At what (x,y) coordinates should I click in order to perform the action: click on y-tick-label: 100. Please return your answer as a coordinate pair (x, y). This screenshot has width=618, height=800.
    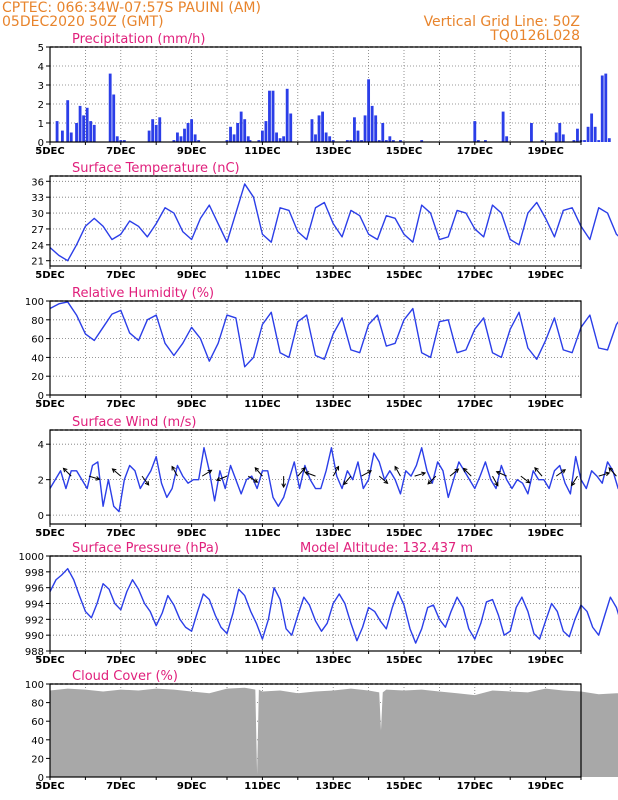
    Looking at the image, I should click on (34, 685).